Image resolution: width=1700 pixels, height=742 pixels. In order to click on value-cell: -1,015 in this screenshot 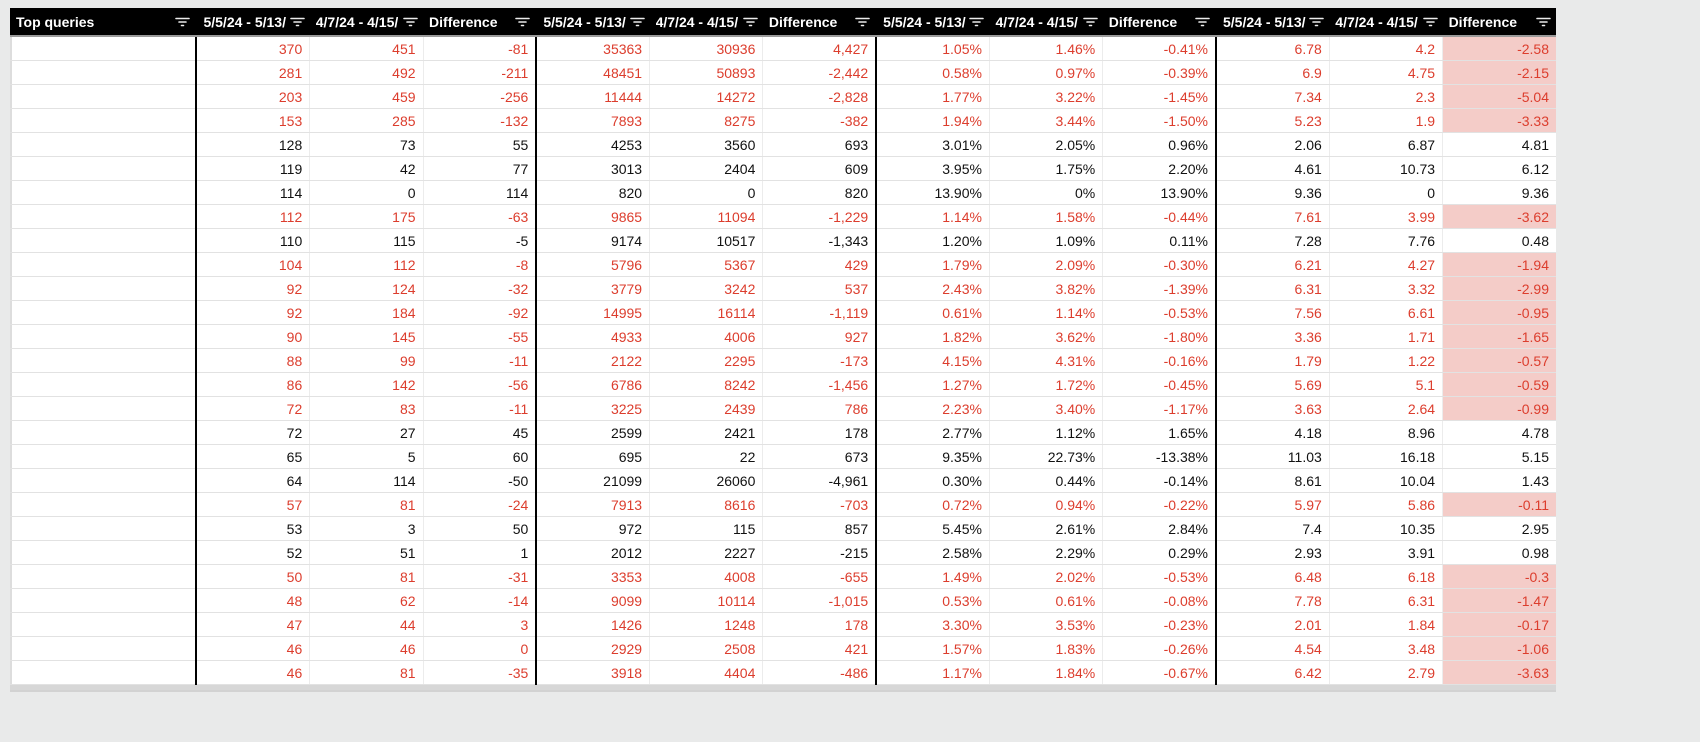, I will do `click(819, 600)`.